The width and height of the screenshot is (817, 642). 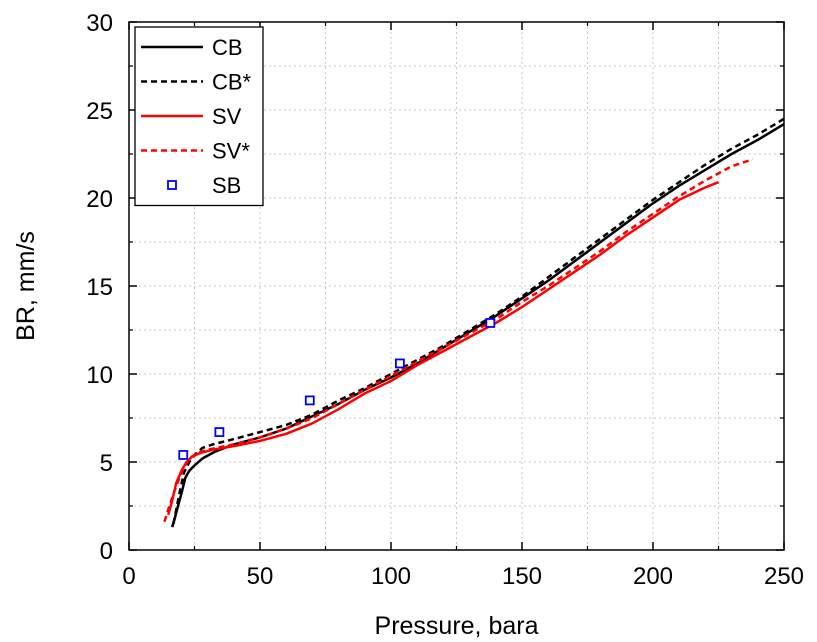 What do you see at coordinates (106, 463) in the screenshot?
I see `y-tick-label: 5` at bounding box center [106, 463].